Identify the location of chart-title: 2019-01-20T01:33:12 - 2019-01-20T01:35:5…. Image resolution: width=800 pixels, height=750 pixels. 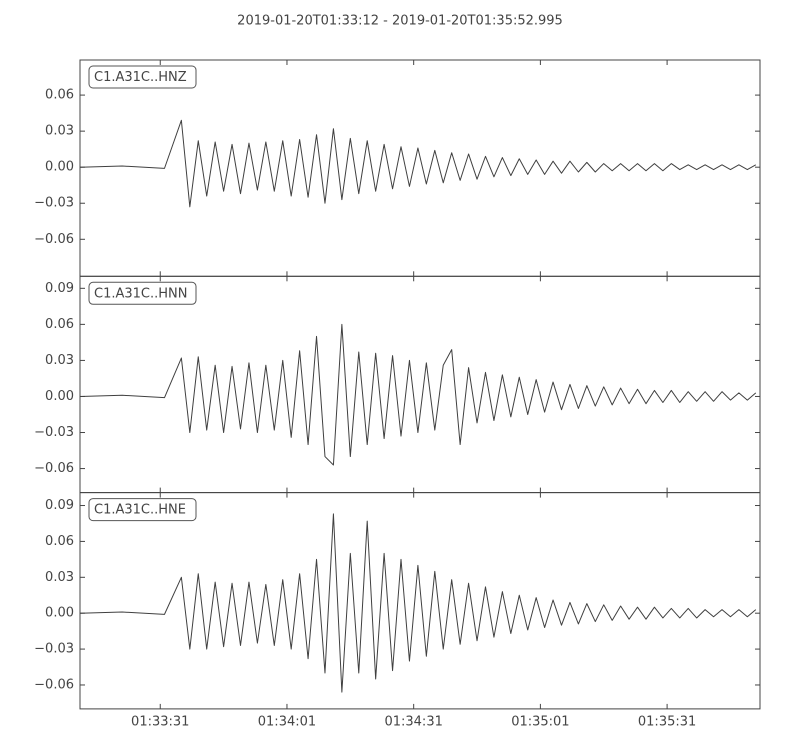
(400, 21).